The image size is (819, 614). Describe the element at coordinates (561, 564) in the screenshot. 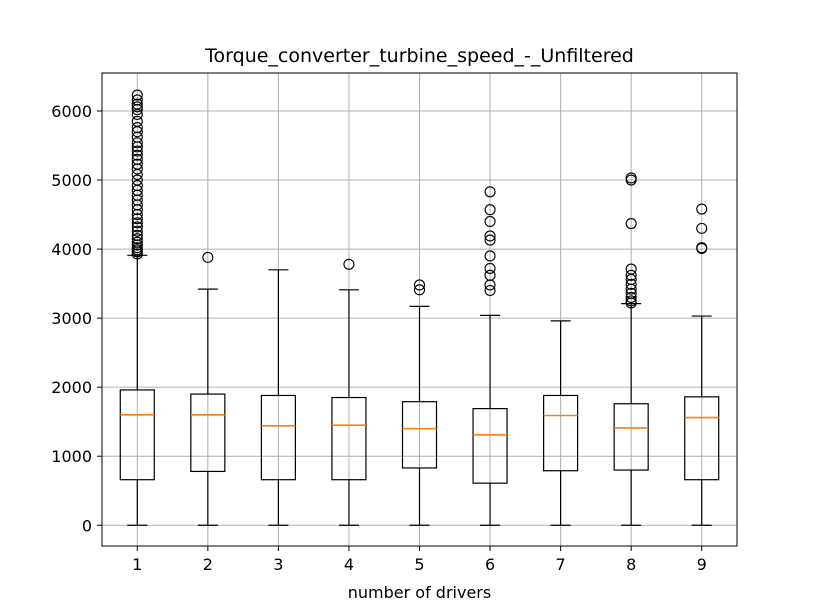

I see `x-tick-label: 7` at that location.